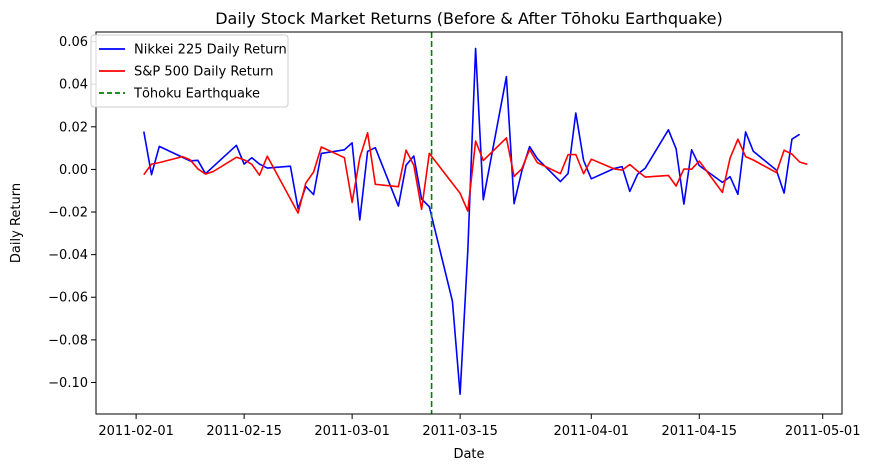 This screenshot has width=887, height=470. What do you see at coordinates (68, 213) in the screenshot?
I see `y-tick-label: −0.02` at bounding box center [68, 213].